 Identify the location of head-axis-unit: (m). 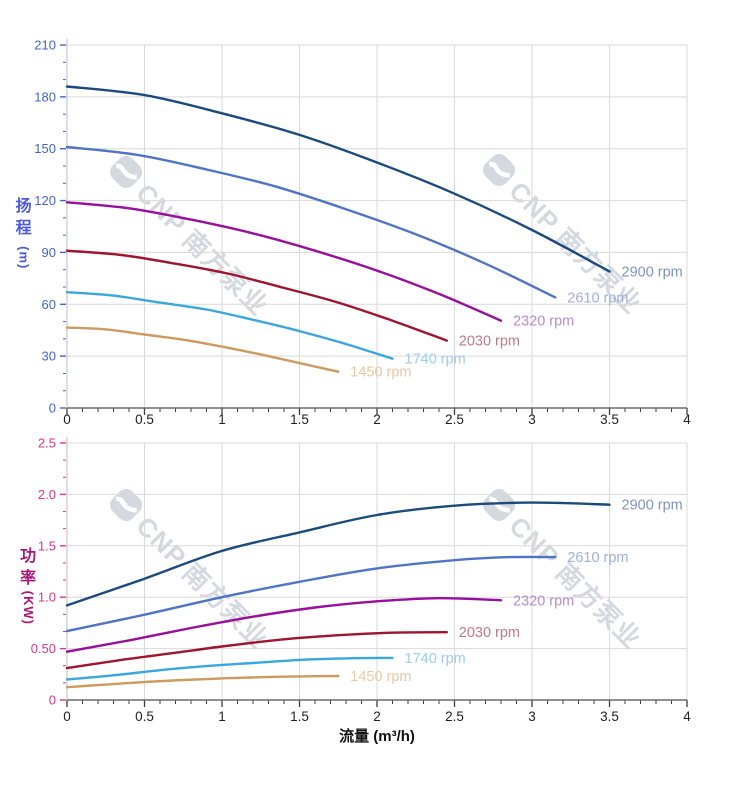
(24, 258).